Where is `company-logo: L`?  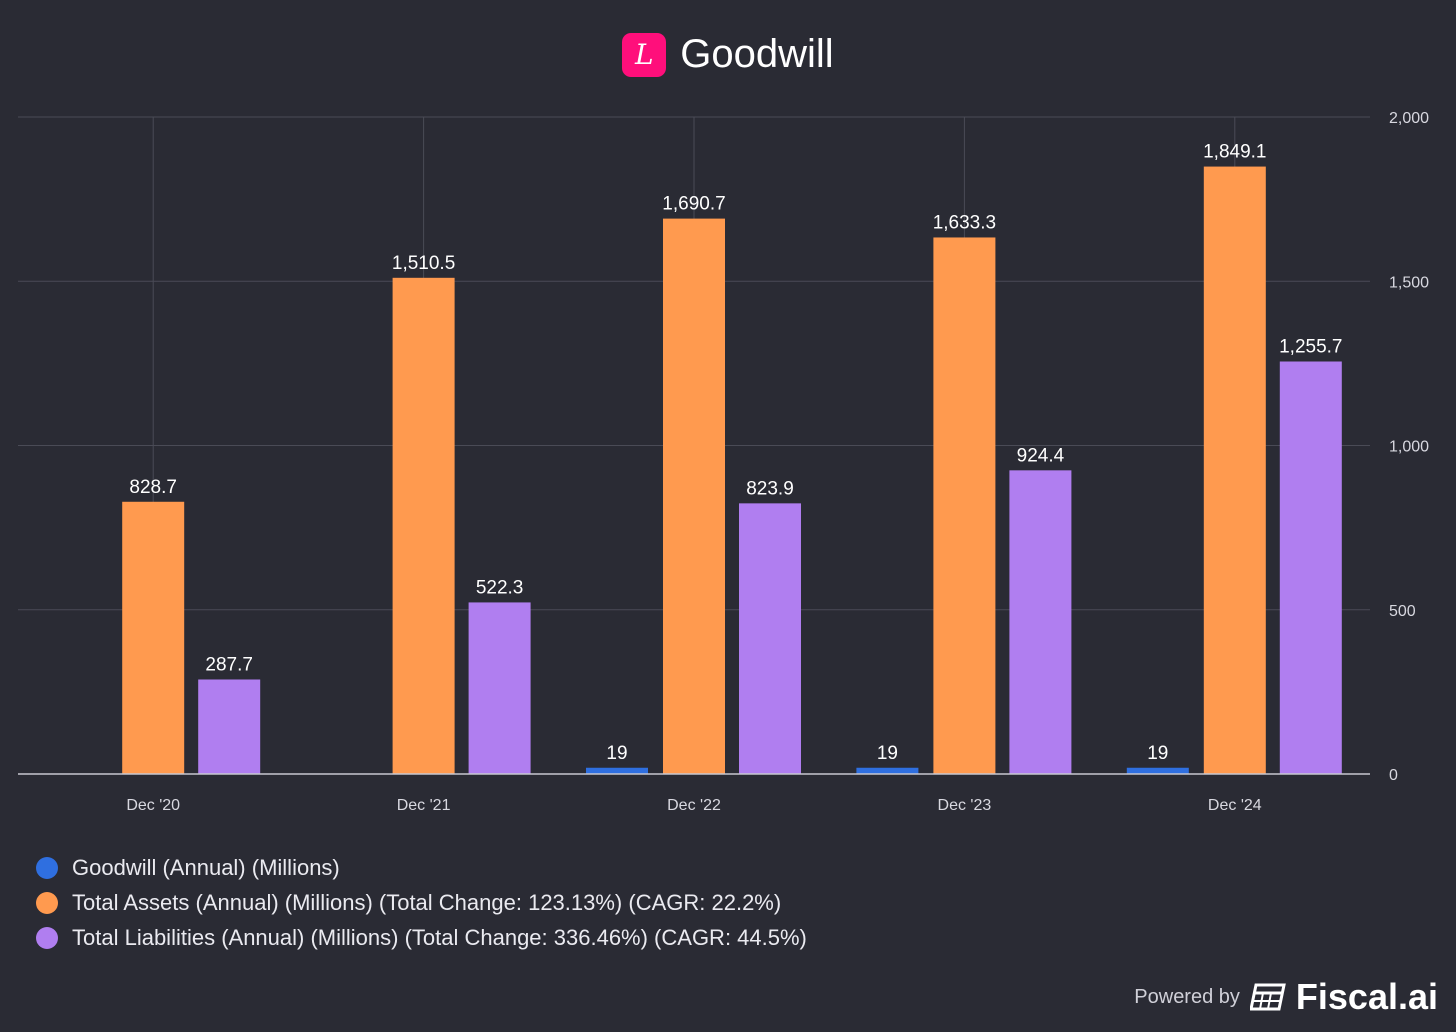
company-logo: L is located at coordinates (644, 54).